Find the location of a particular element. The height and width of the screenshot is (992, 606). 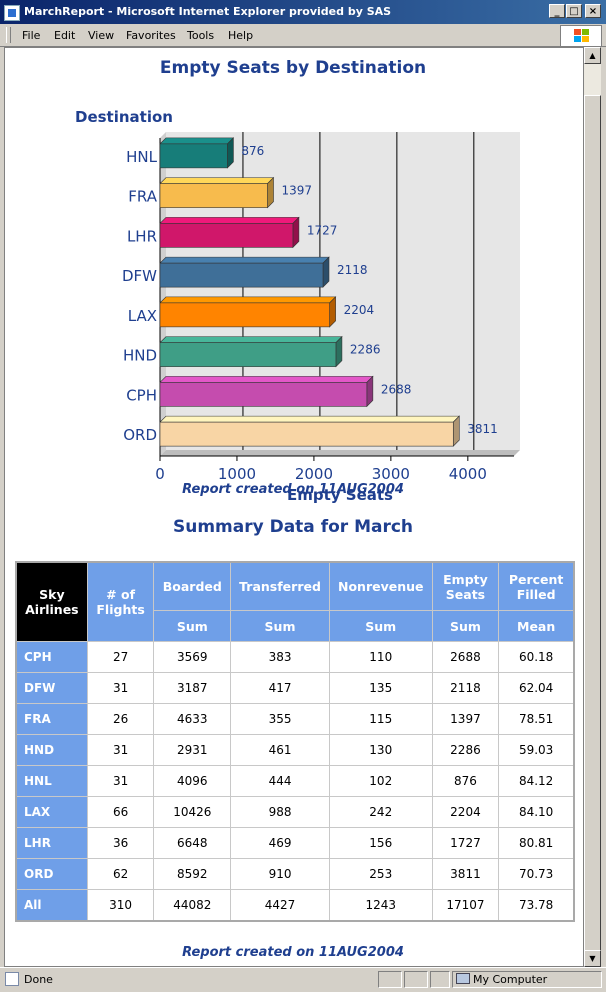

cell-boarded: 3569 is located at coordinates (192, 657).